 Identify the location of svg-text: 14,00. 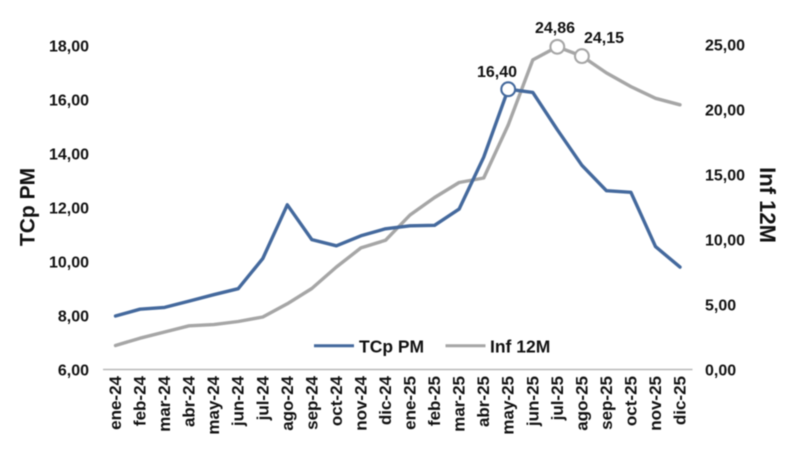
(69, 155).